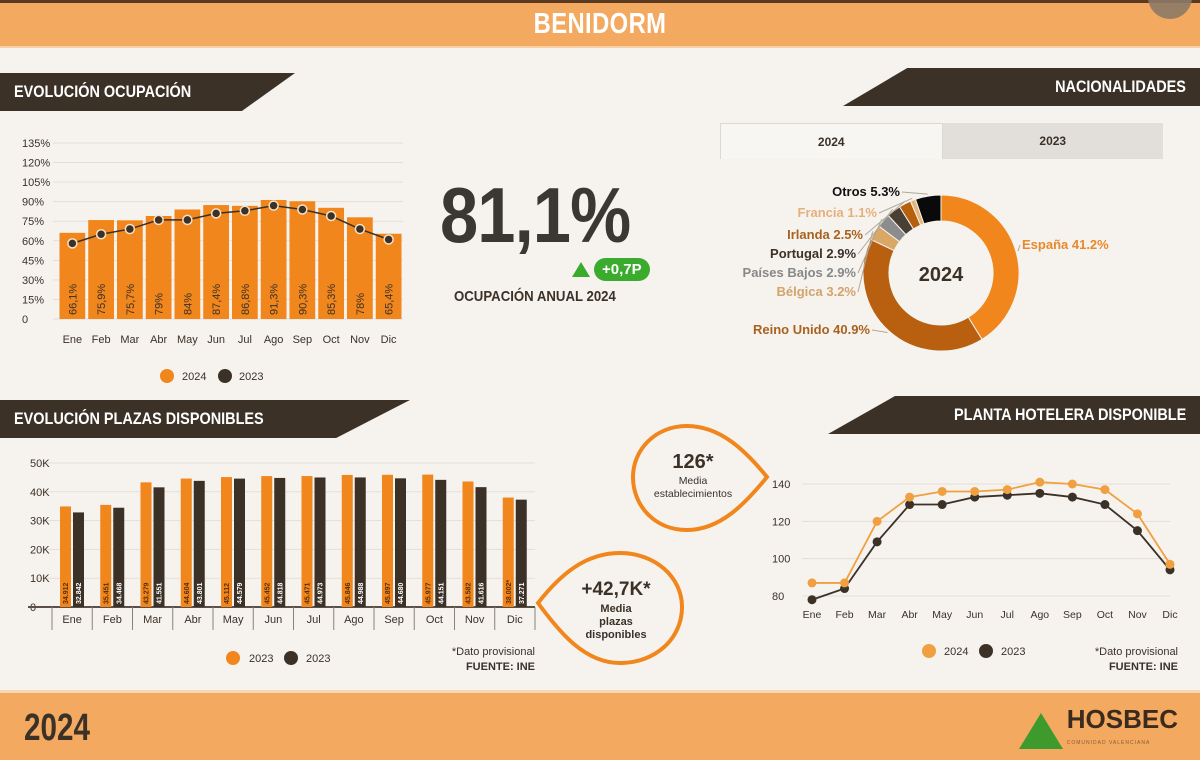  I want to click on donut-label: Países Bajos 2.9%, so click(800, 272).